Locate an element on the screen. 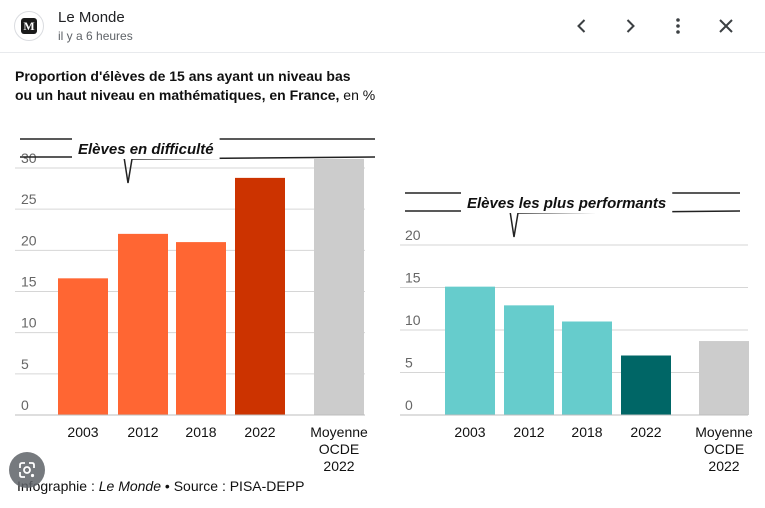 This screenshot has width=765, height=508. chart-title: Elèves en difficulté is located at coordinates (146, 149).